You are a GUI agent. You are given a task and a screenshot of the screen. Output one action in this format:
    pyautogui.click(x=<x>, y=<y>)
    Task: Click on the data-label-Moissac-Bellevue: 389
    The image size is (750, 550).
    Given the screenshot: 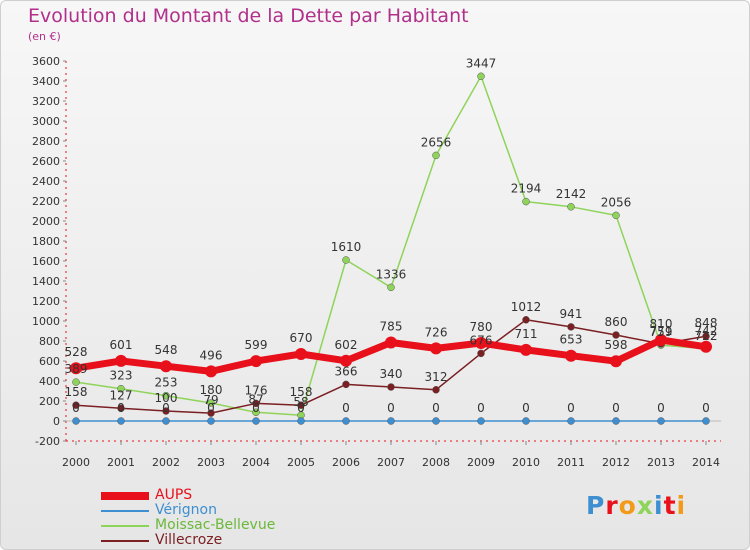 What is the action you would take?
    pyautogui.click(x=76, y=369)
    